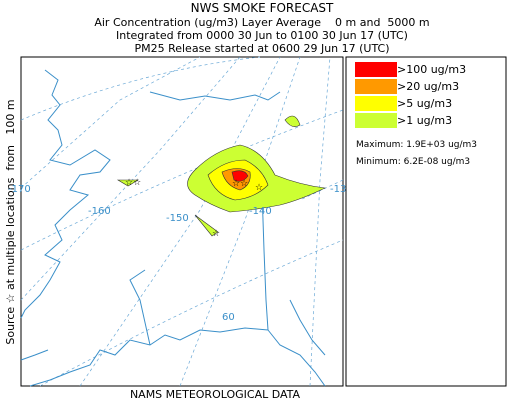 This screenshot has height=405, width=509. Describe the element at coordinates (416, 145) in the screenshot. I see `maximum: Maximum: 1.9E+03 ug/m3` at that location.